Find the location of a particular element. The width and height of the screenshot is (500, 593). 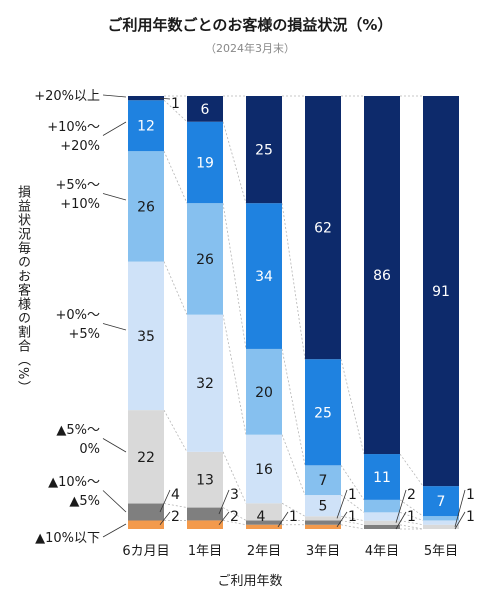

chart-title: ご利用年数ごとのお客様の損益状況（%） is located at coordinates (250, 25).